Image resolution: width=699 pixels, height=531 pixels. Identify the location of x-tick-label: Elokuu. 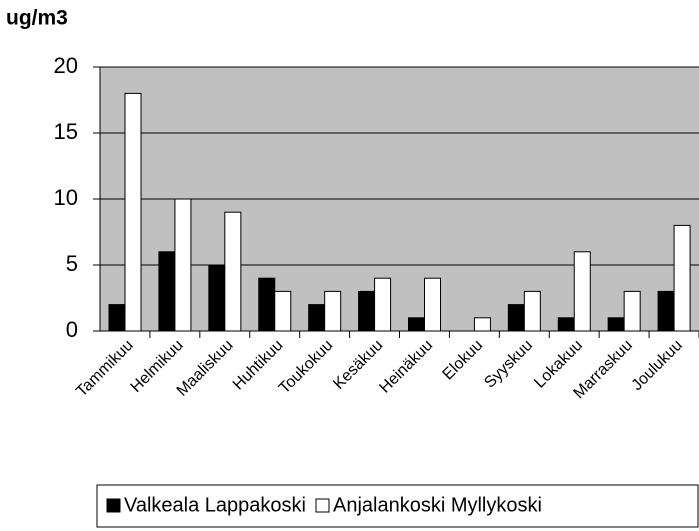
(463, 360).